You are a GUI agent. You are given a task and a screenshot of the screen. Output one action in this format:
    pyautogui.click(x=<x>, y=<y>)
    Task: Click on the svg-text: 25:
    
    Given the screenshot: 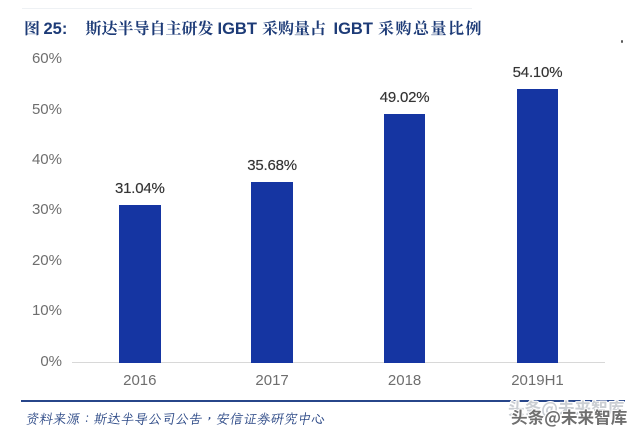 What is the action you would take?
    pyautogui.click(x=55, y=29)
    